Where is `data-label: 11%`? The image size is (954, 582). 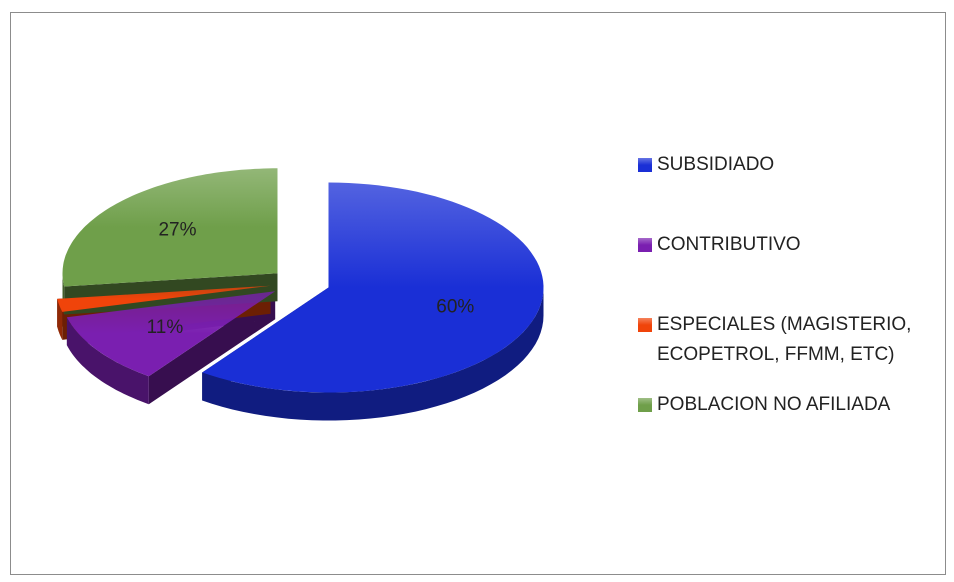
data-label: 11% is located at coordinates (165, 327).